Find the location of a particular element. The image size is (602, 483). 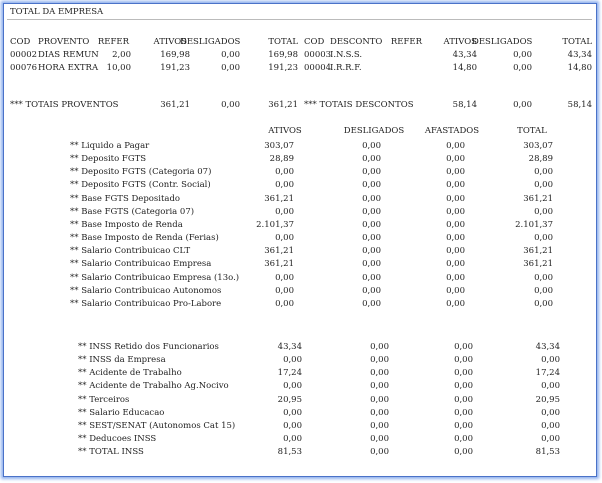

inss-row-label: ** Deducoes INSS is located at coordinates (117, 439).